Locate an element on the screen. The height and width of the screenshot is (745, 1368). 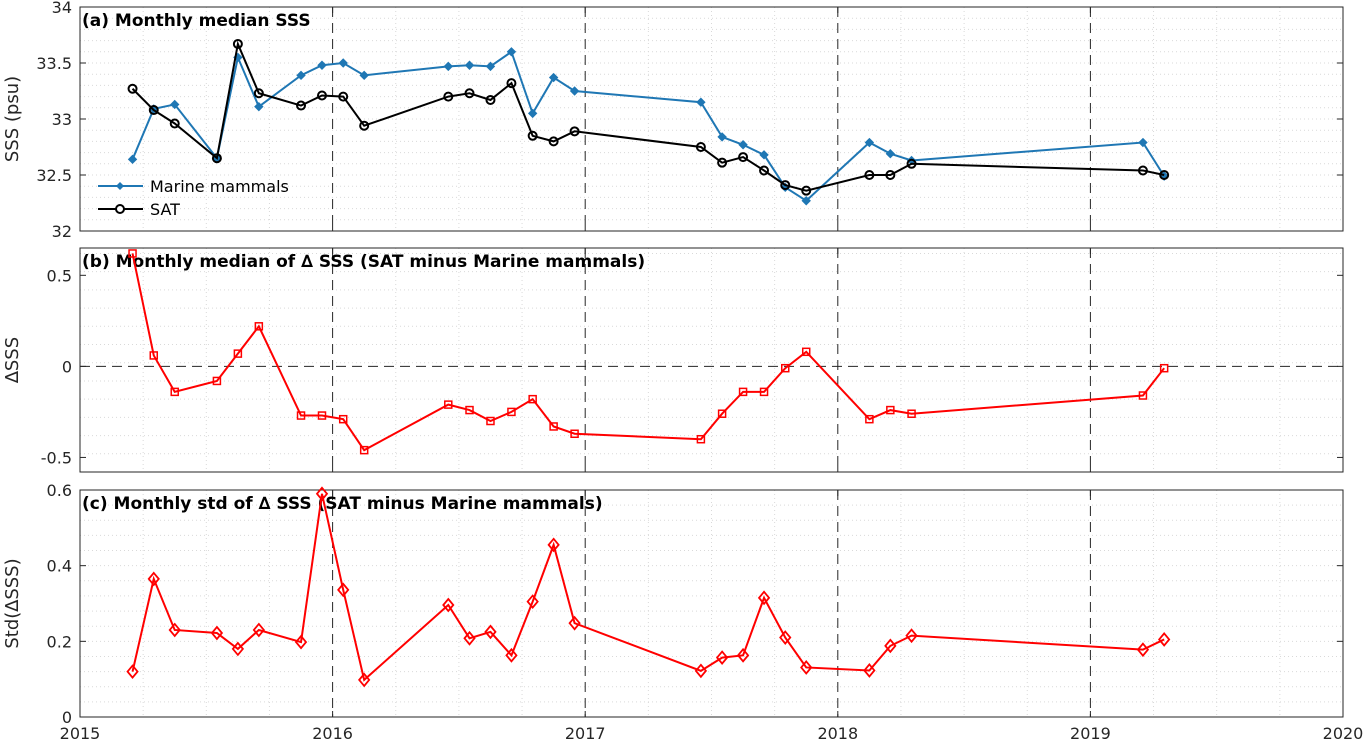
x-tick-label: 2020 is located at coordinates (1343, 733).